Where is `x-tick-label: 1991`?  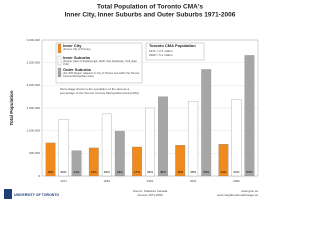 x-tick-label: 1991 is located at coordinates (150, 181).